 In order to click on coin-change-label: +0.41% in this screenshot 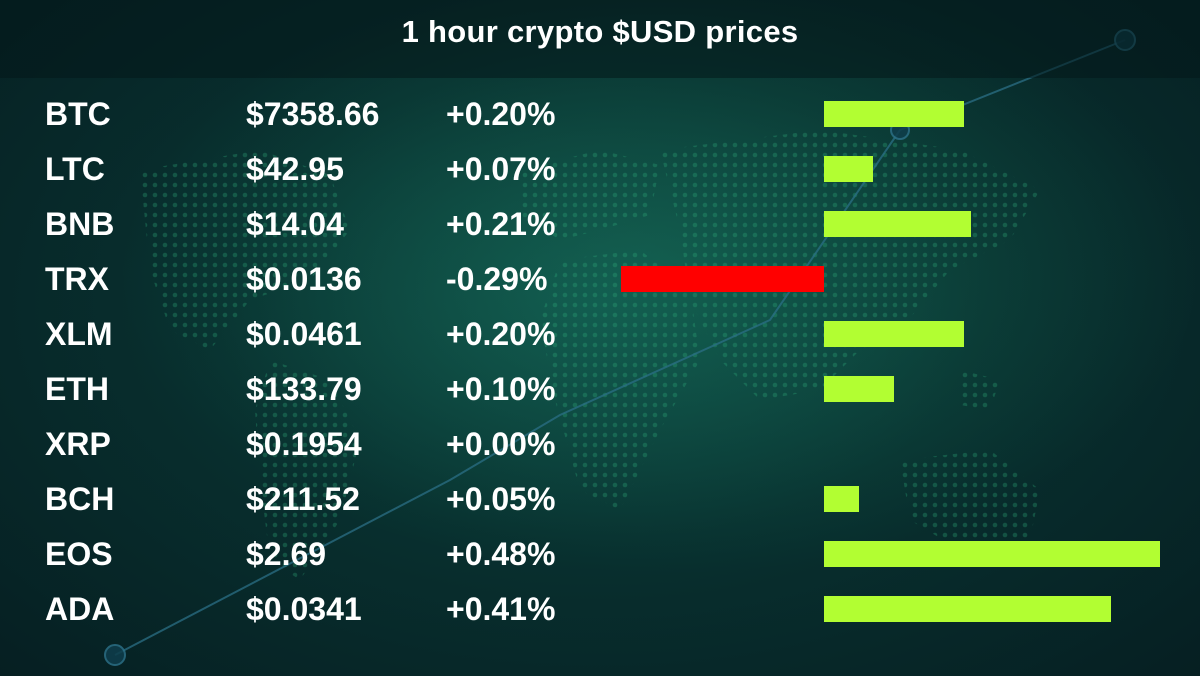, I will do `click(501, 609)`.